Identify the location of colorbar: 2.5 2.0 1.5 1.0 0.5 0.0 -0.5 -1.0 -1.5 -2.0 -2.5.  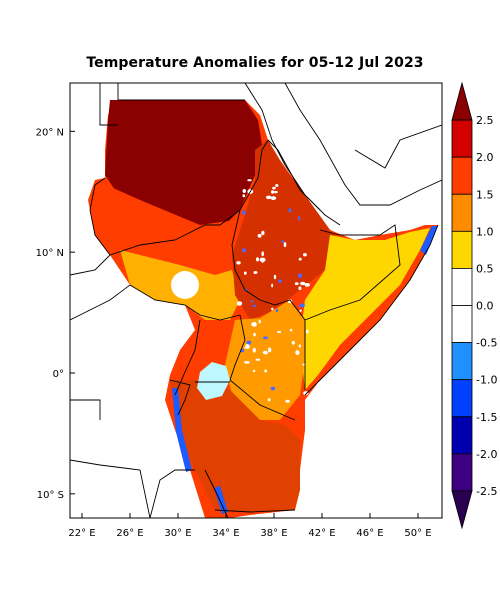
(474, 305).